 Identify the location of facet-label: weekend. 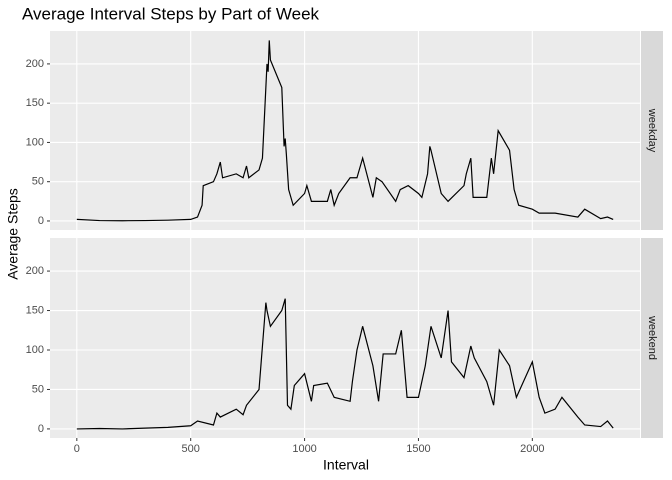
(652, 337).